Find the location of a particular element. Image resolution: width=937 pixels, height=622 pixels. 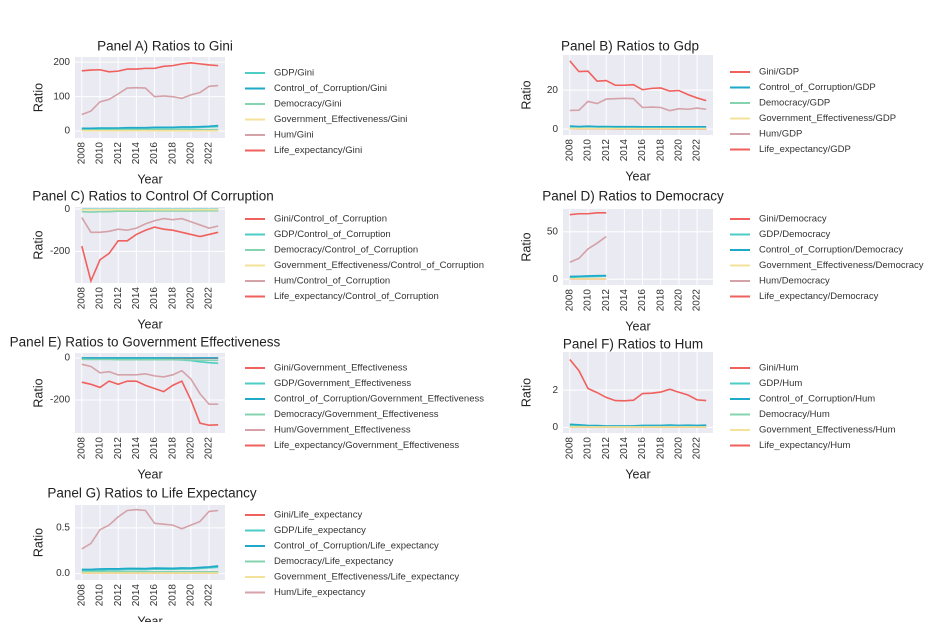

legend-label: Hum/Gini is located at coordinates (294, 135).